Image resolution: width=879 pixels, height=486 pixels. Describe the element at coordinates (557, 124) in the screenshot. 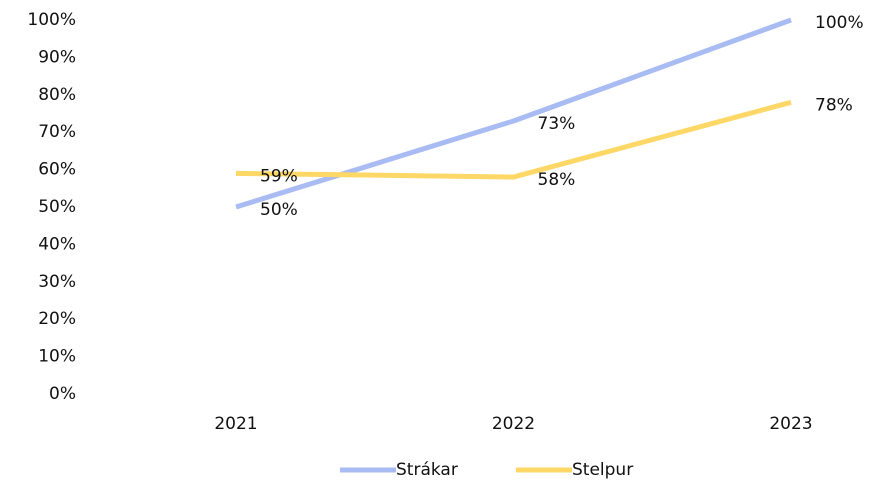

I see `data-label: 73%` at that location.